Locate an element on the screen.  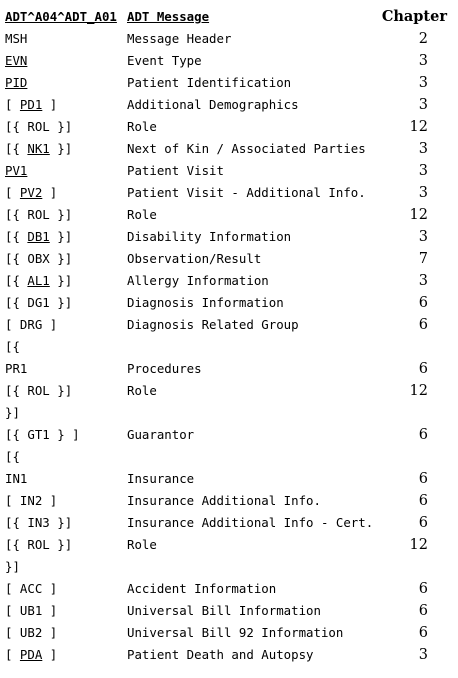
segment-description: Patient Visit is located at coordinates (175, 170).